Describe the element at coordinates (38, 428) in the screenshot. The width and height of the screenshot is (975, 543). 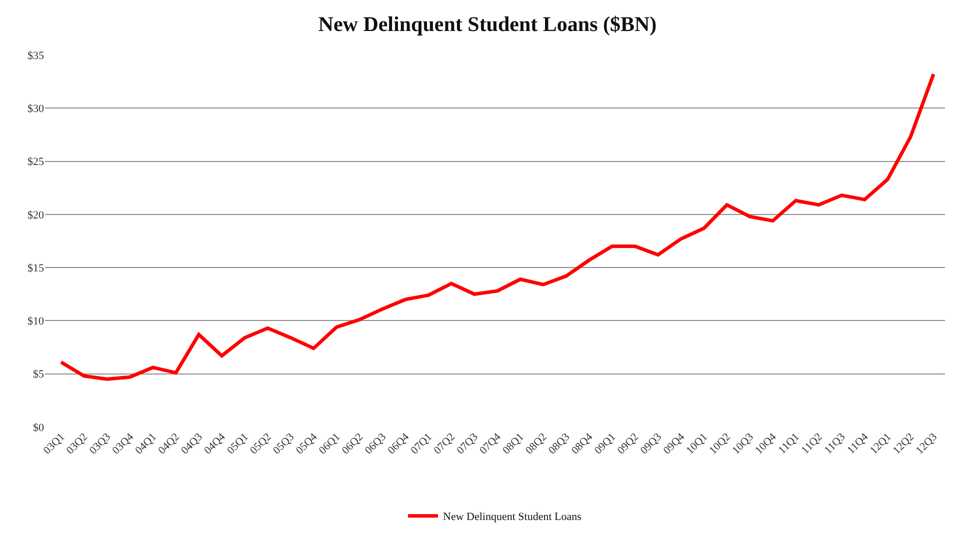
I see `y-tick-label: $0` at that location.